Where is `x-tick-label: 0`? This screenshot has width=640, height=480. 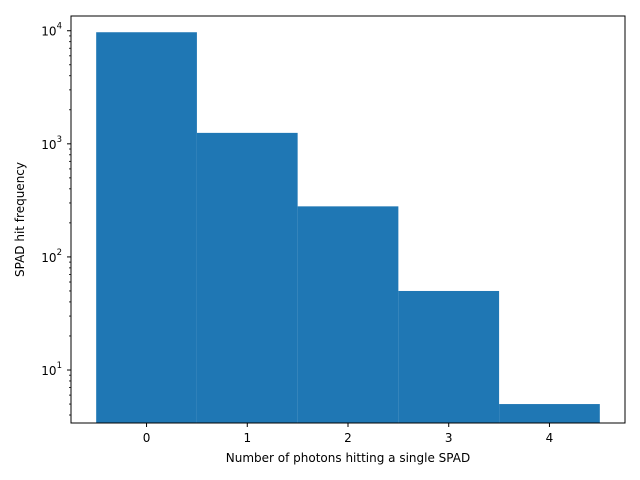
x-tick-label: 0 is located at coordinates (147, 438).